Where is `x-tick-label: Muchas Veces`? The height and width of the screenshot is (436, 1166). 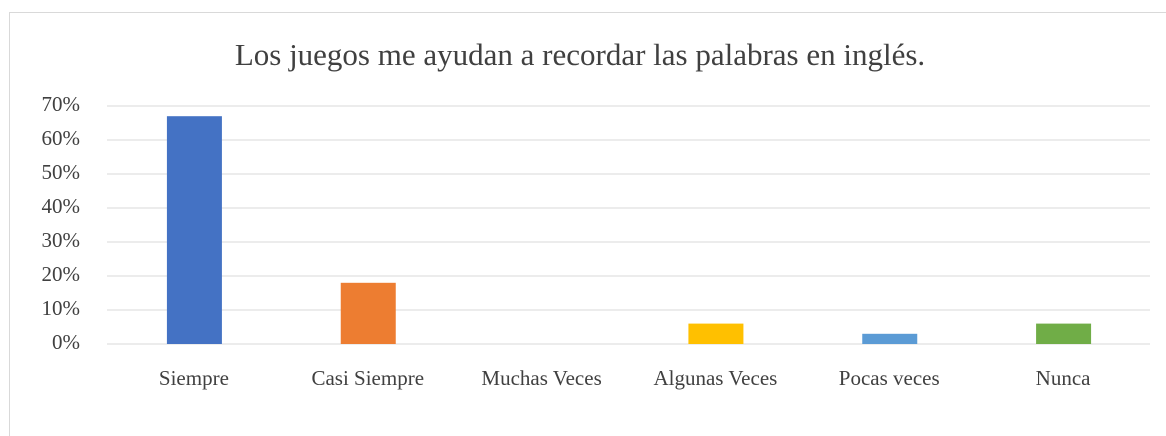 x-tick-label: Muchas Veces is located at coordinates (541, 378).